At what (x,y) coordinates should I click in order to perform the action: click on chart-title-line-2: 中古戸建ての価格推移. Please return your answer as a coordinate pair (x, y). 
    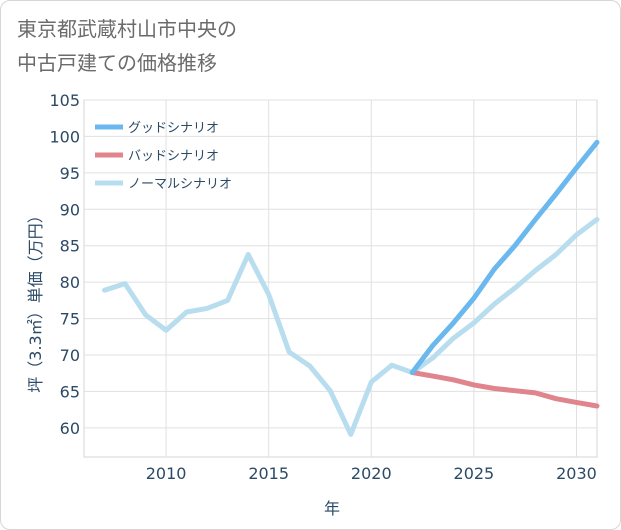
    Looking at the image, I should click on (117, 63).